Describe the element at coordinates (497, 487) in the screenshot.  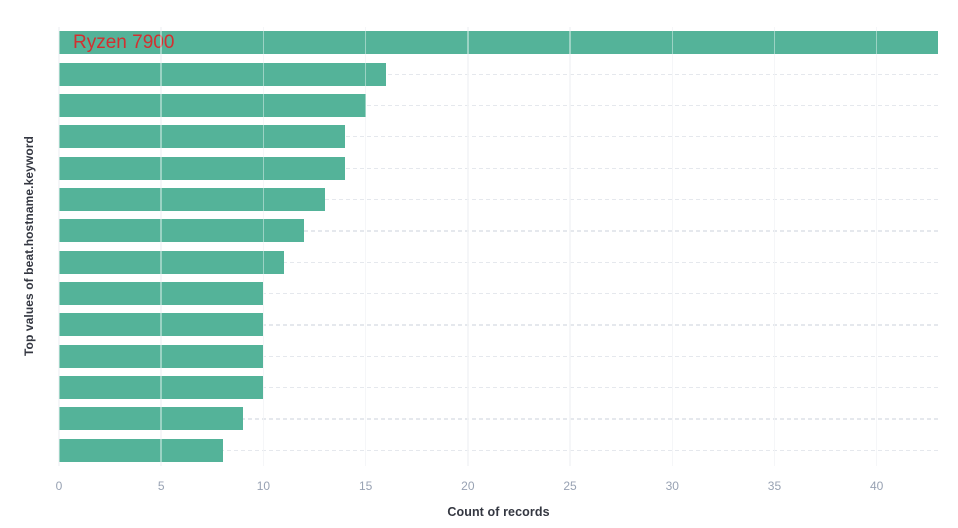
I see `x-axis-tick-labels: 0 5 10 15 20 25 30 35 40` at that location.